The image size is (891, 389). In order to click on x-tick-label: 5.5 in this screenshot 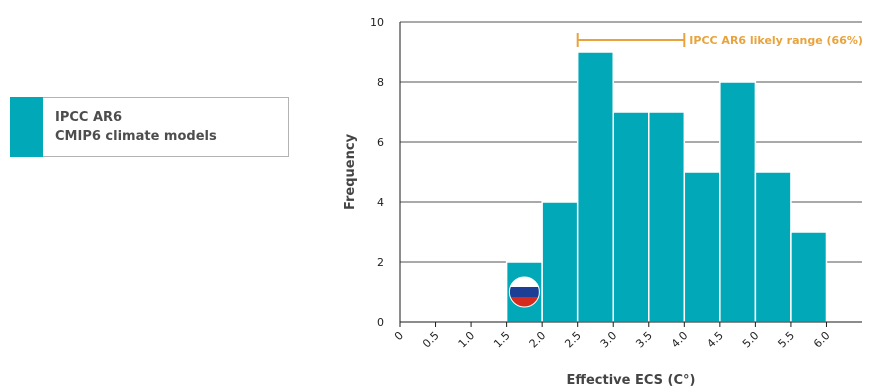, I will do `click(786, 340)`.